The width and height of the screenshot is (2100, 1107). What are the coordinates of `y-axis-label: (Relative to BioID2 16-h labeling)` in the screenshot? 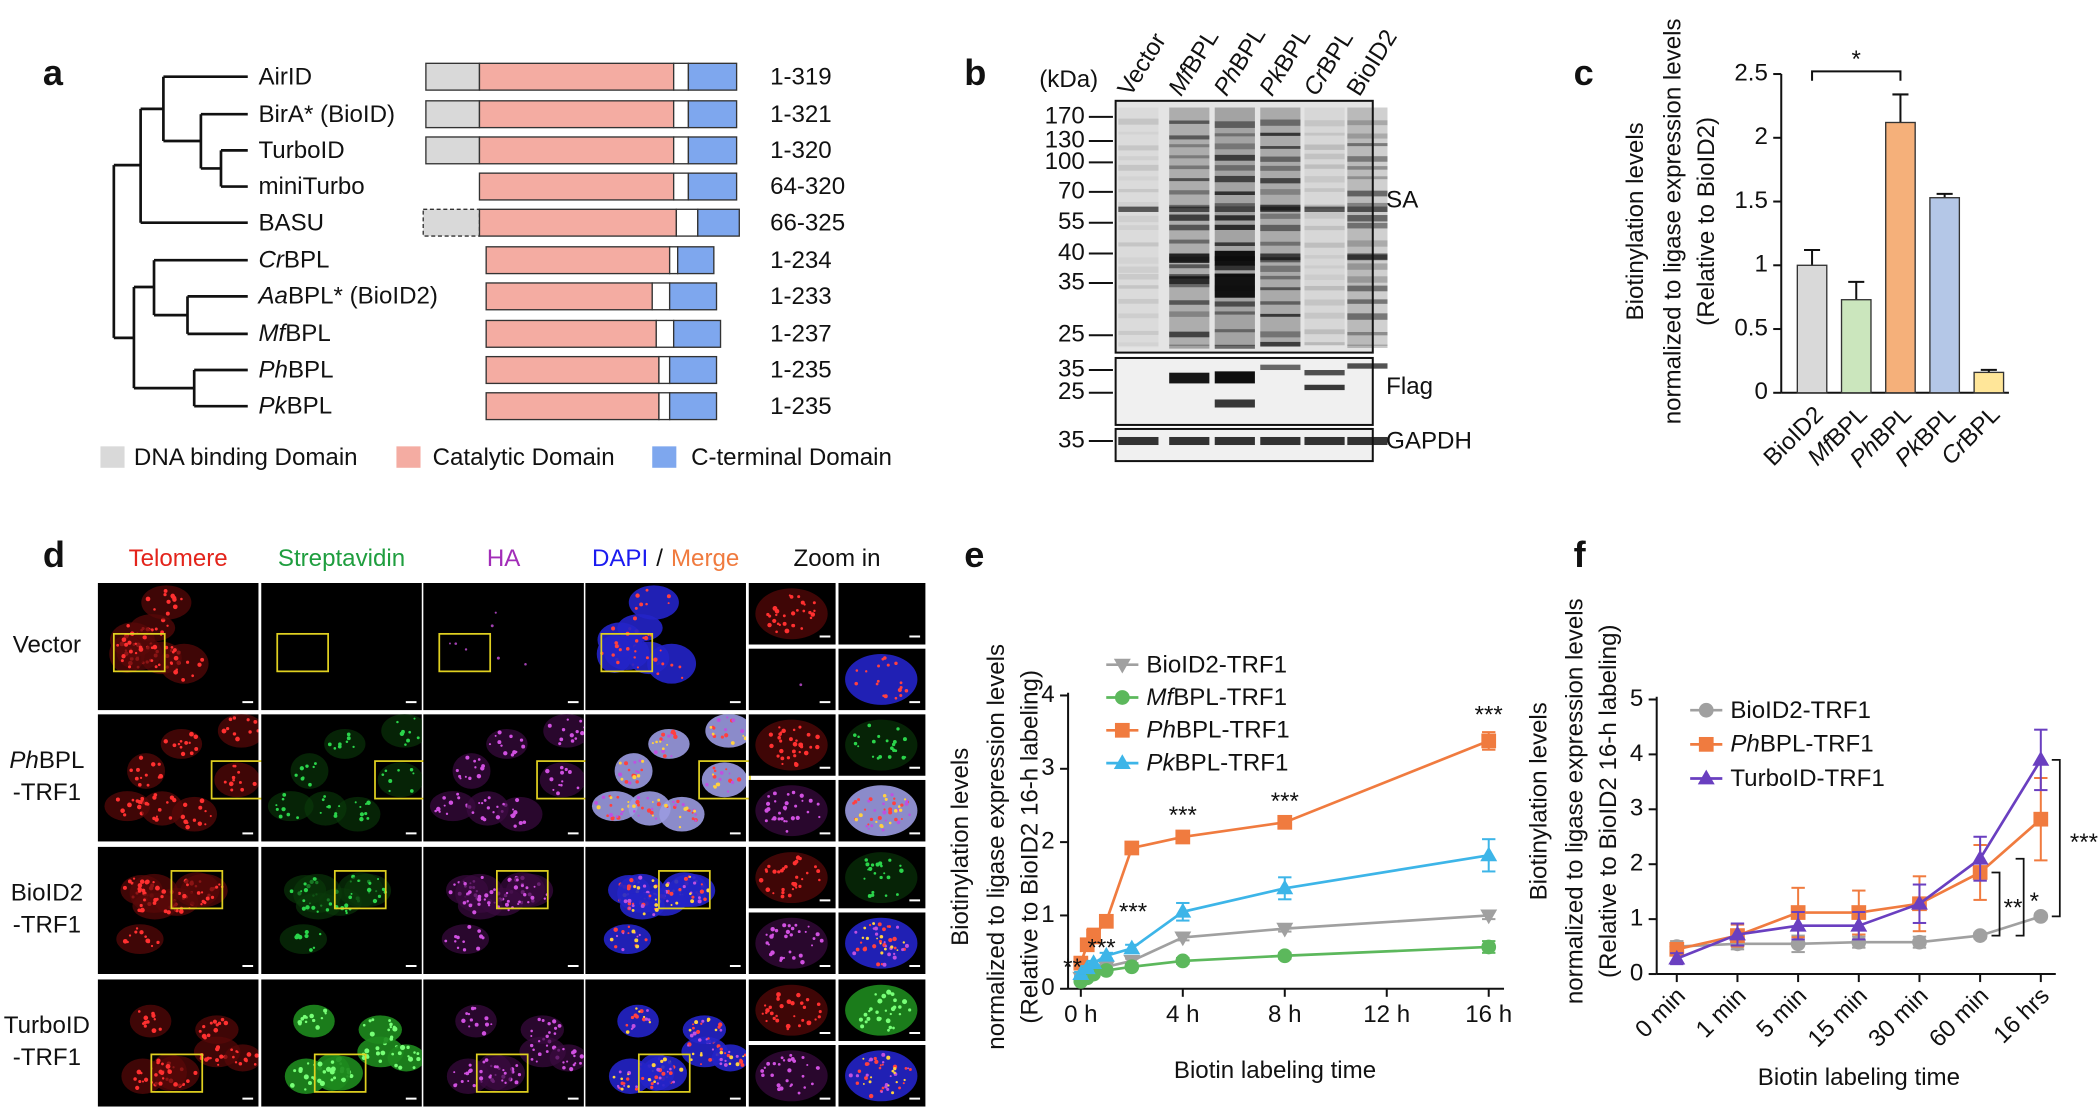 It's located at (1608, 801).